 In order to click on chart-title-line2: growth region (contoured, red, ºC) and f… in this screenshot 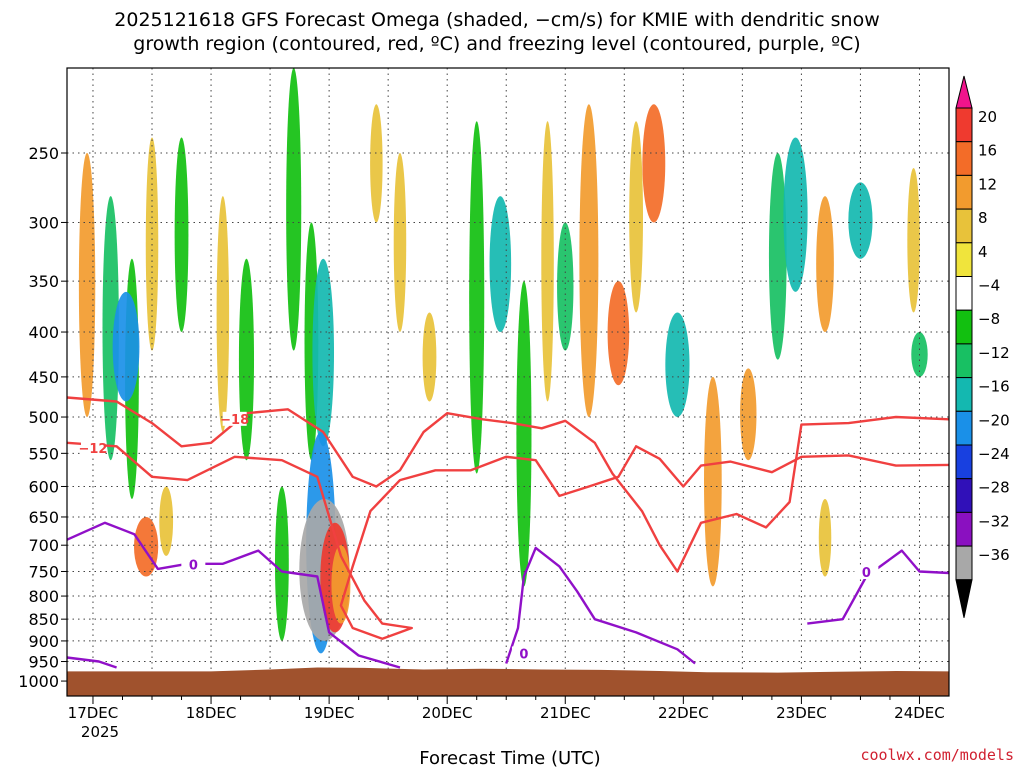, I will do `click(496, 44)`.